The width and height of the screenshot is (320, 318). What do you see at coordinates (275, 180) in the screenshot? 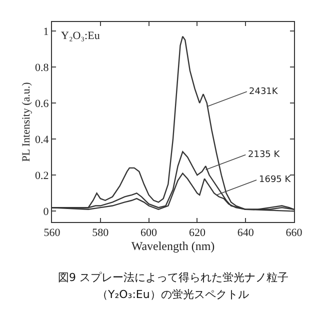
I see `annotation: 1695 K` at bounding box center [275, 180].